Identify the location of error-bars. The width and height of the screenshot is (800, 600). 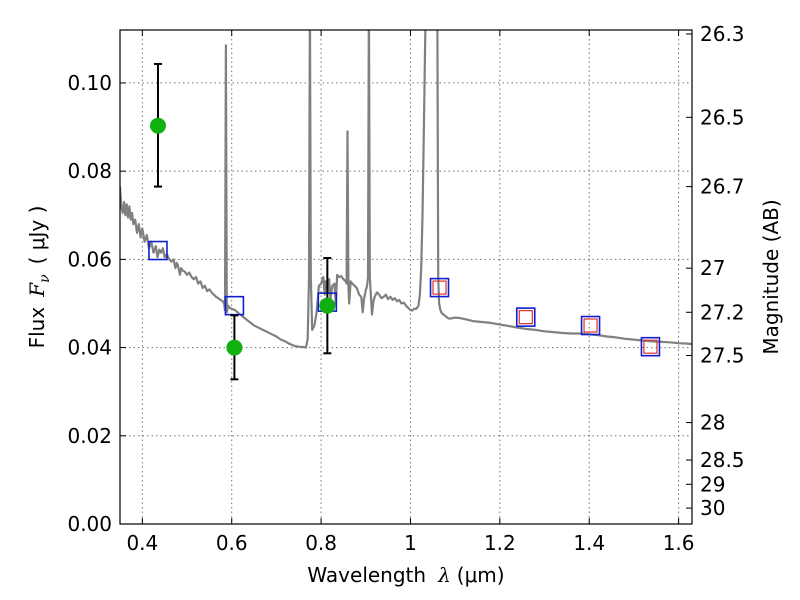
(242, 221).